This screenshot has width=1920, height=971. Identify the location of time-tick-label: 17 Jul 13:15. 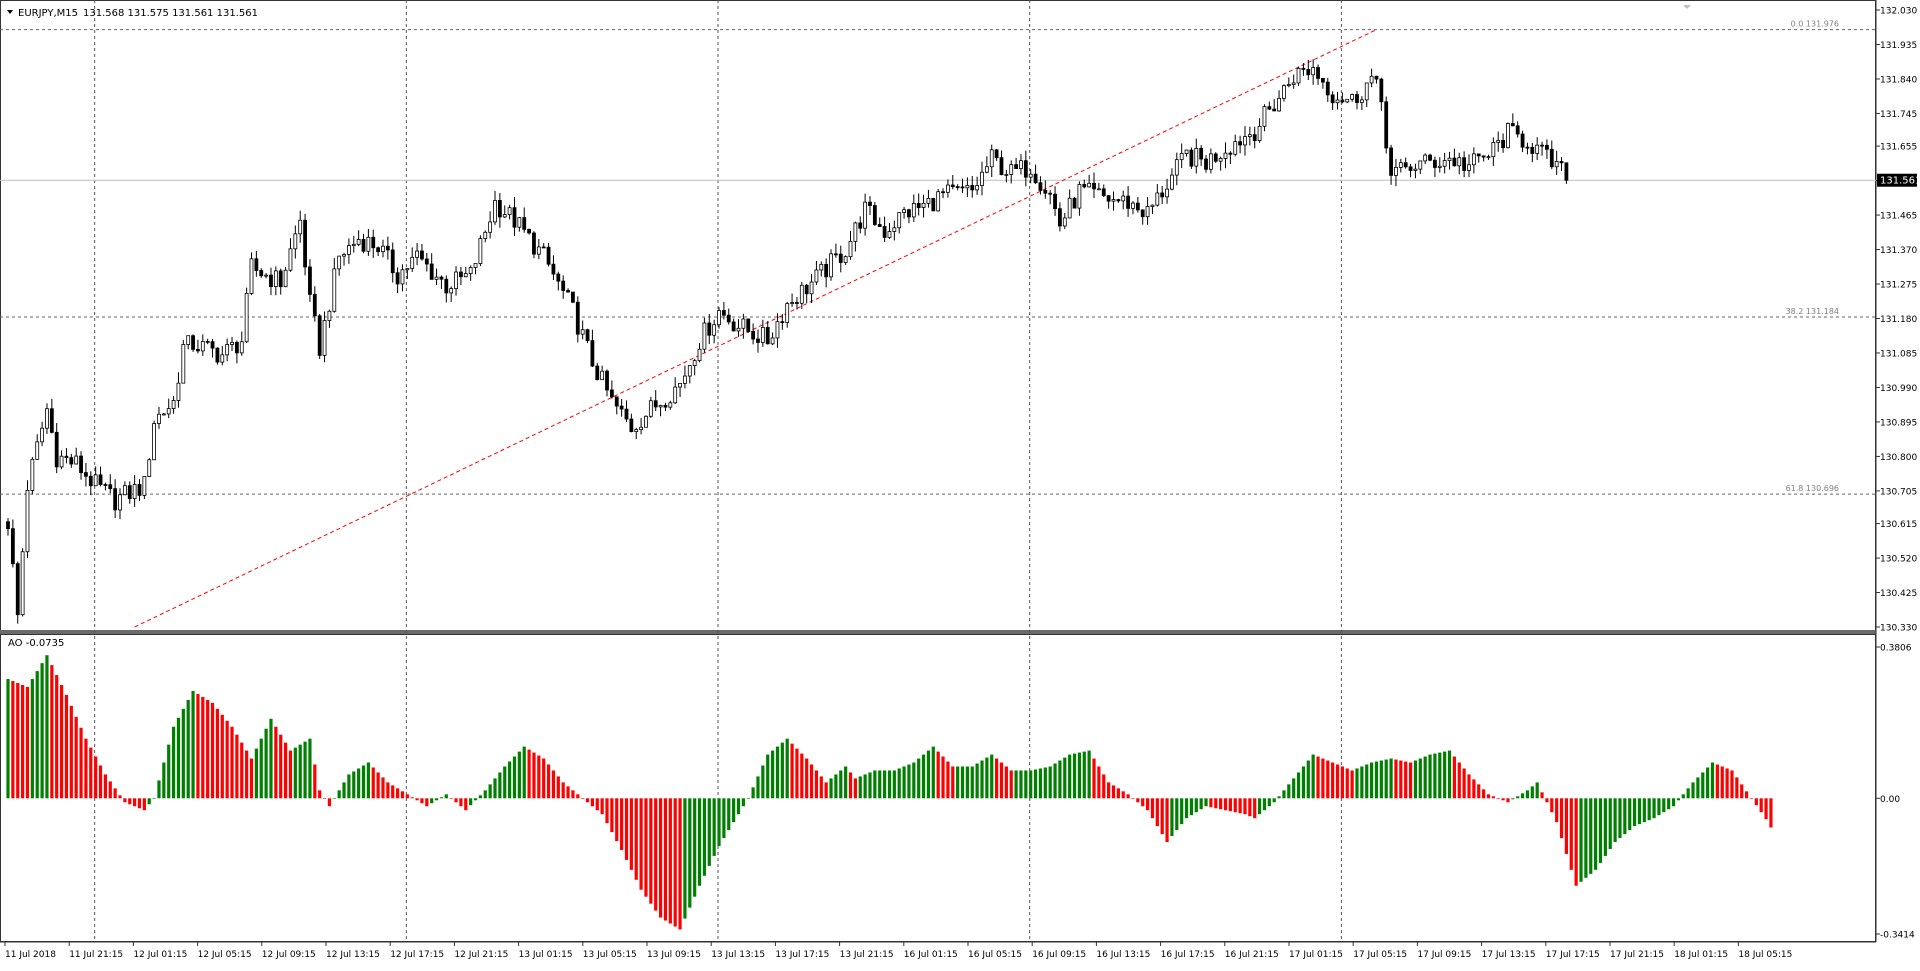
(1509, 955).